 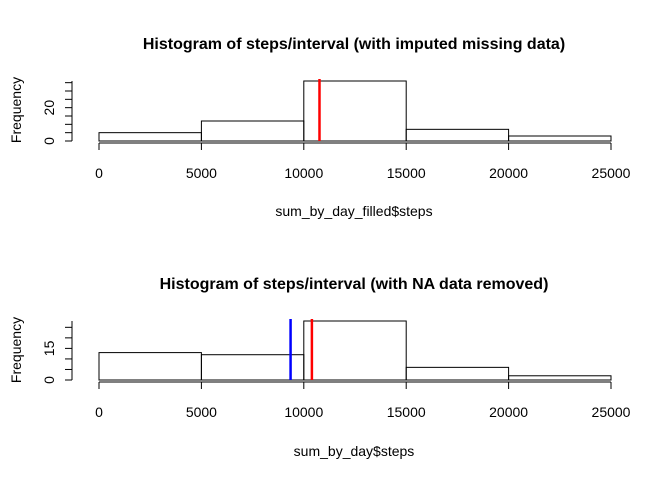 I want to click on y-axis: 0 15, so click(x=57, y=352).